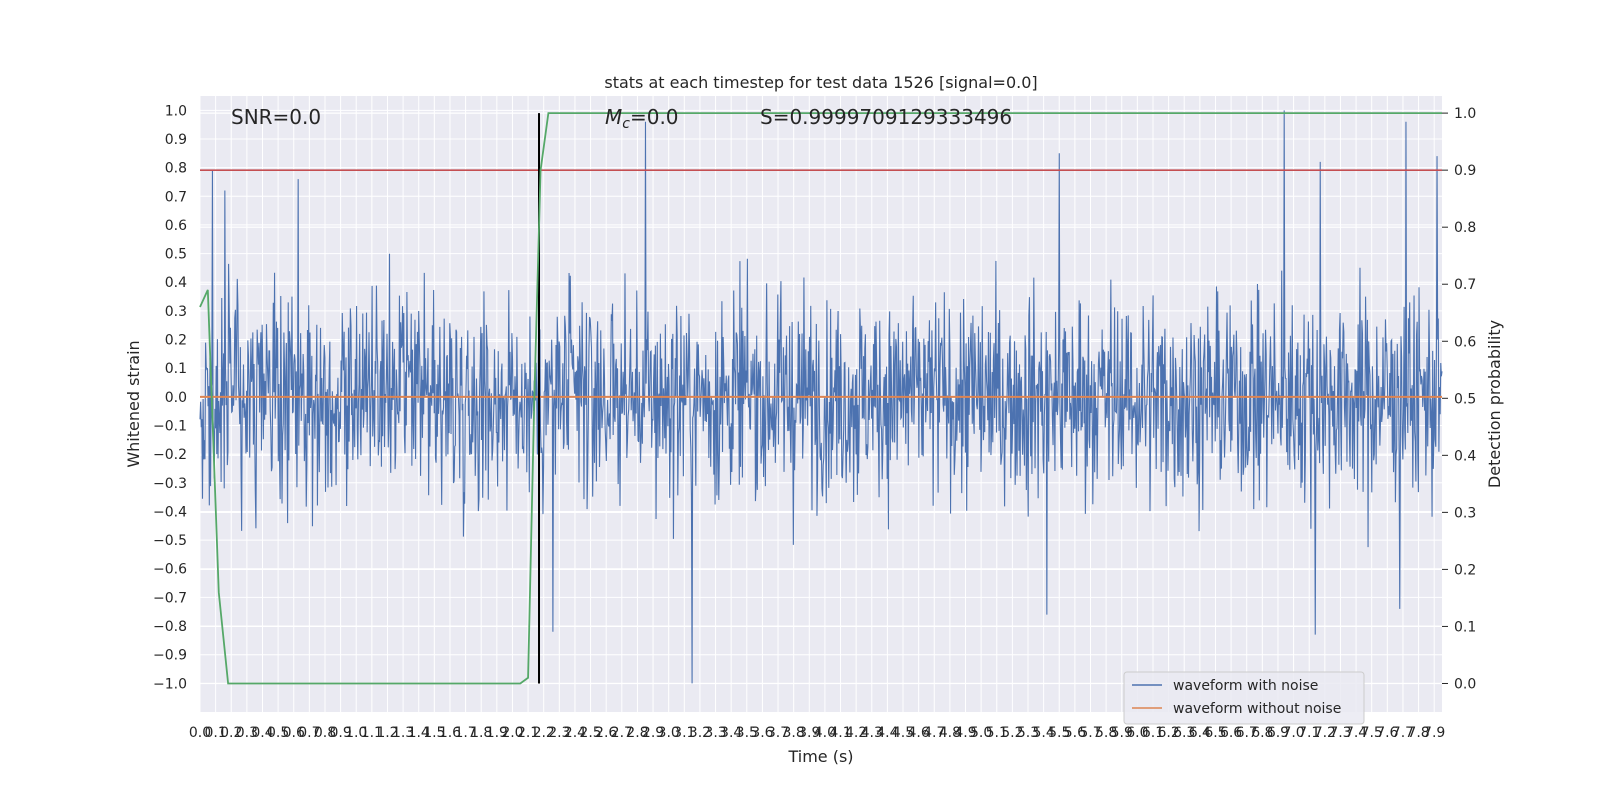  I want to click on x-tick-label: 4.0, so click(825, 733).